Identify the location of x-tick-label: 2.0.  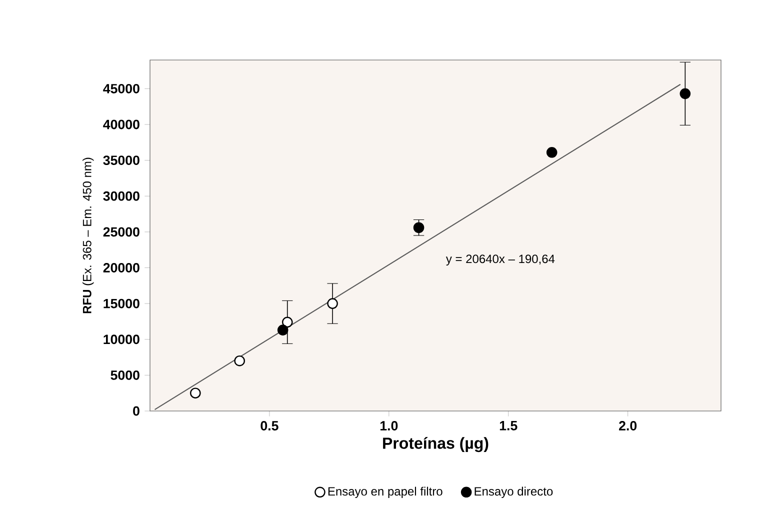
(628, 425).